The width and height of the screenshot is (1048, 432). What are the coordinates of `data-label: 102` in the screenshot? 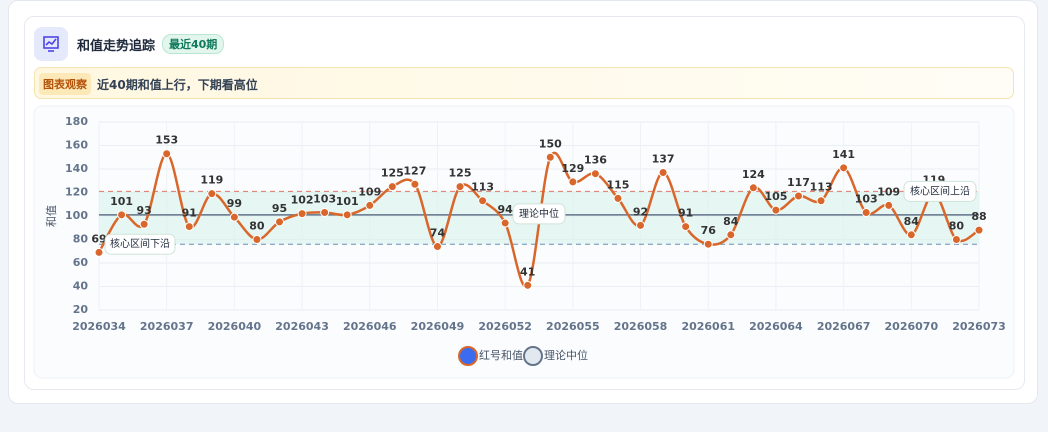 It's located at (302, 200).